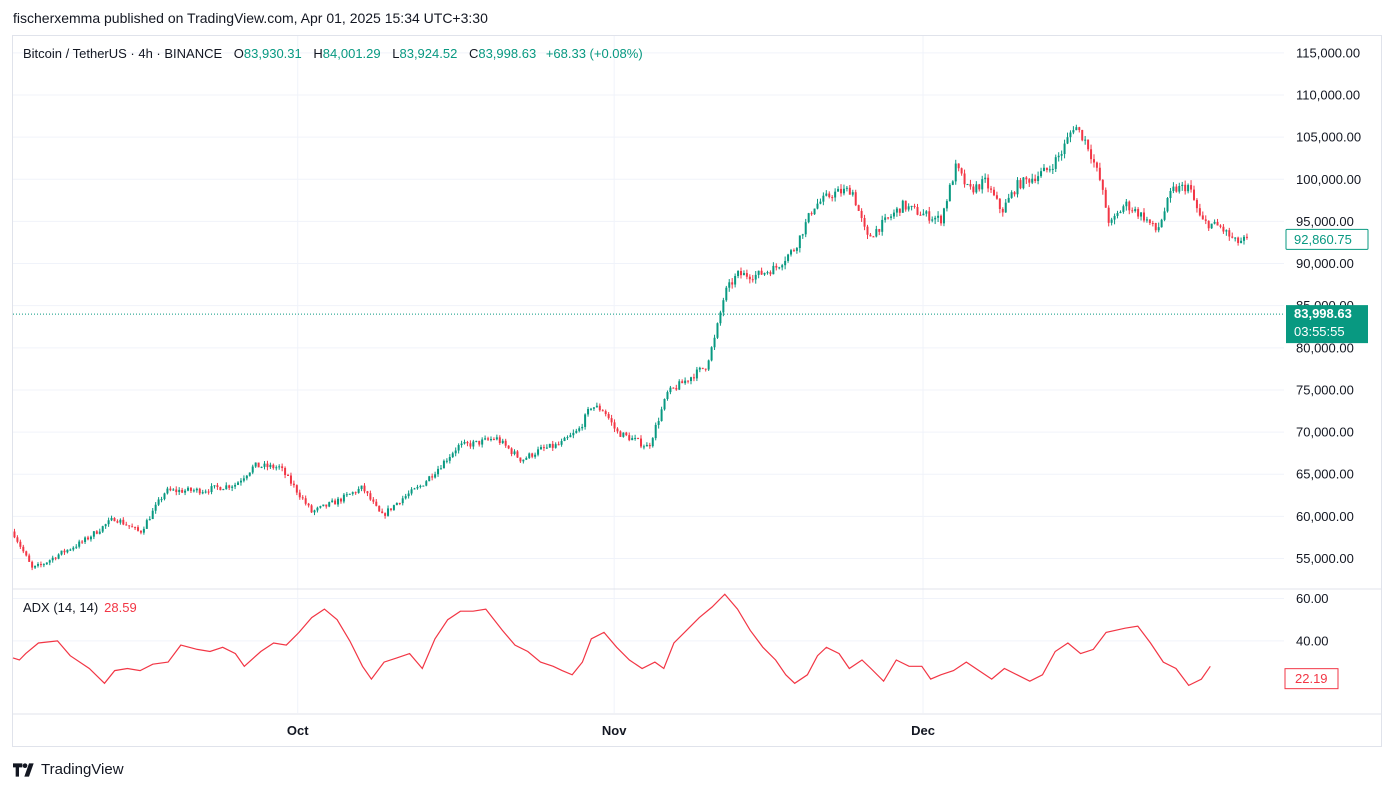  What do you see at coordinates (1325, 347) in the screenshot?
I see `price-tick-label: 80,000.00` at bounding box center [1325, 347].